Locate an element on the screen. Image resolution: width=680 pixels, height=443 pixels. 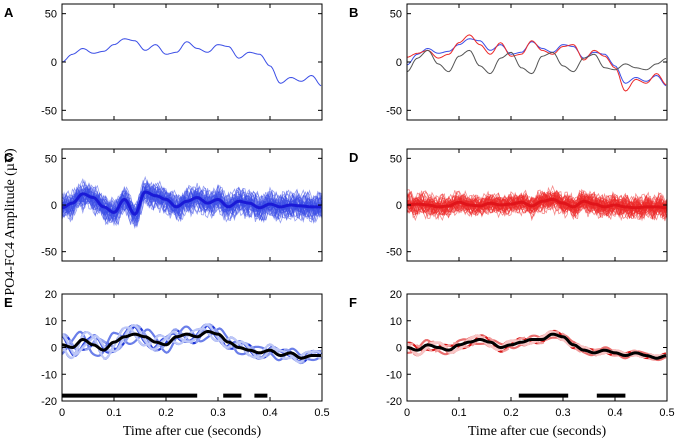
series-blue is located at coordinates (537, 62).